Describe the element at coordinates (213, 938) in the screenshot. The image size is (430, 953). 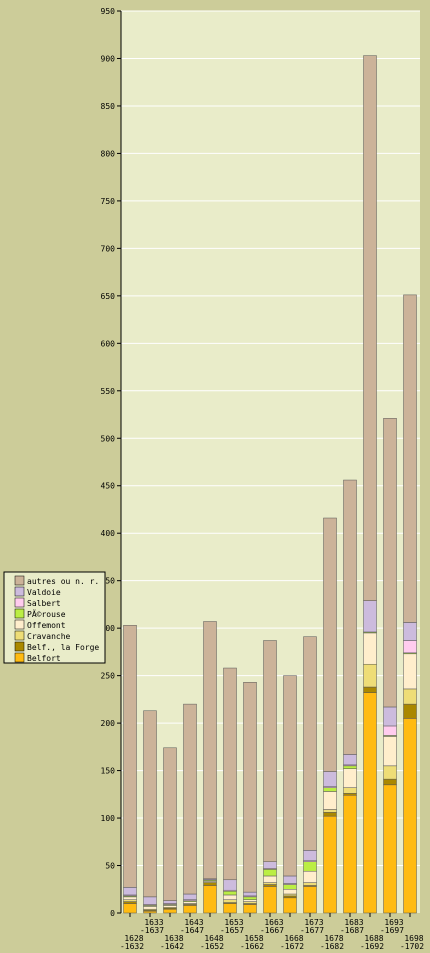
I see `x-tick-label: 1648` at that location.